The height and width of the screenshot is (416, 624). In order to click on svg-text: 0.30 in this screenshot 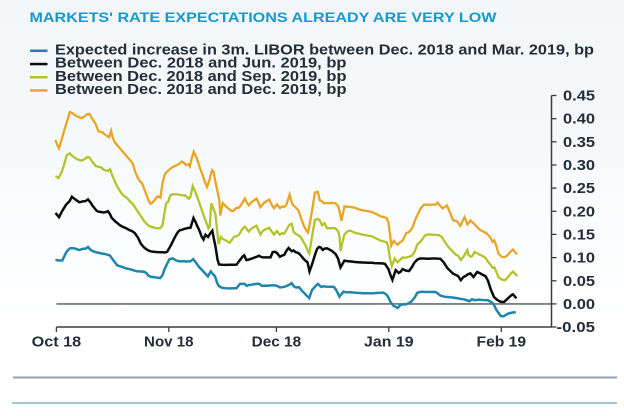, I will do `click(579, 166)`.